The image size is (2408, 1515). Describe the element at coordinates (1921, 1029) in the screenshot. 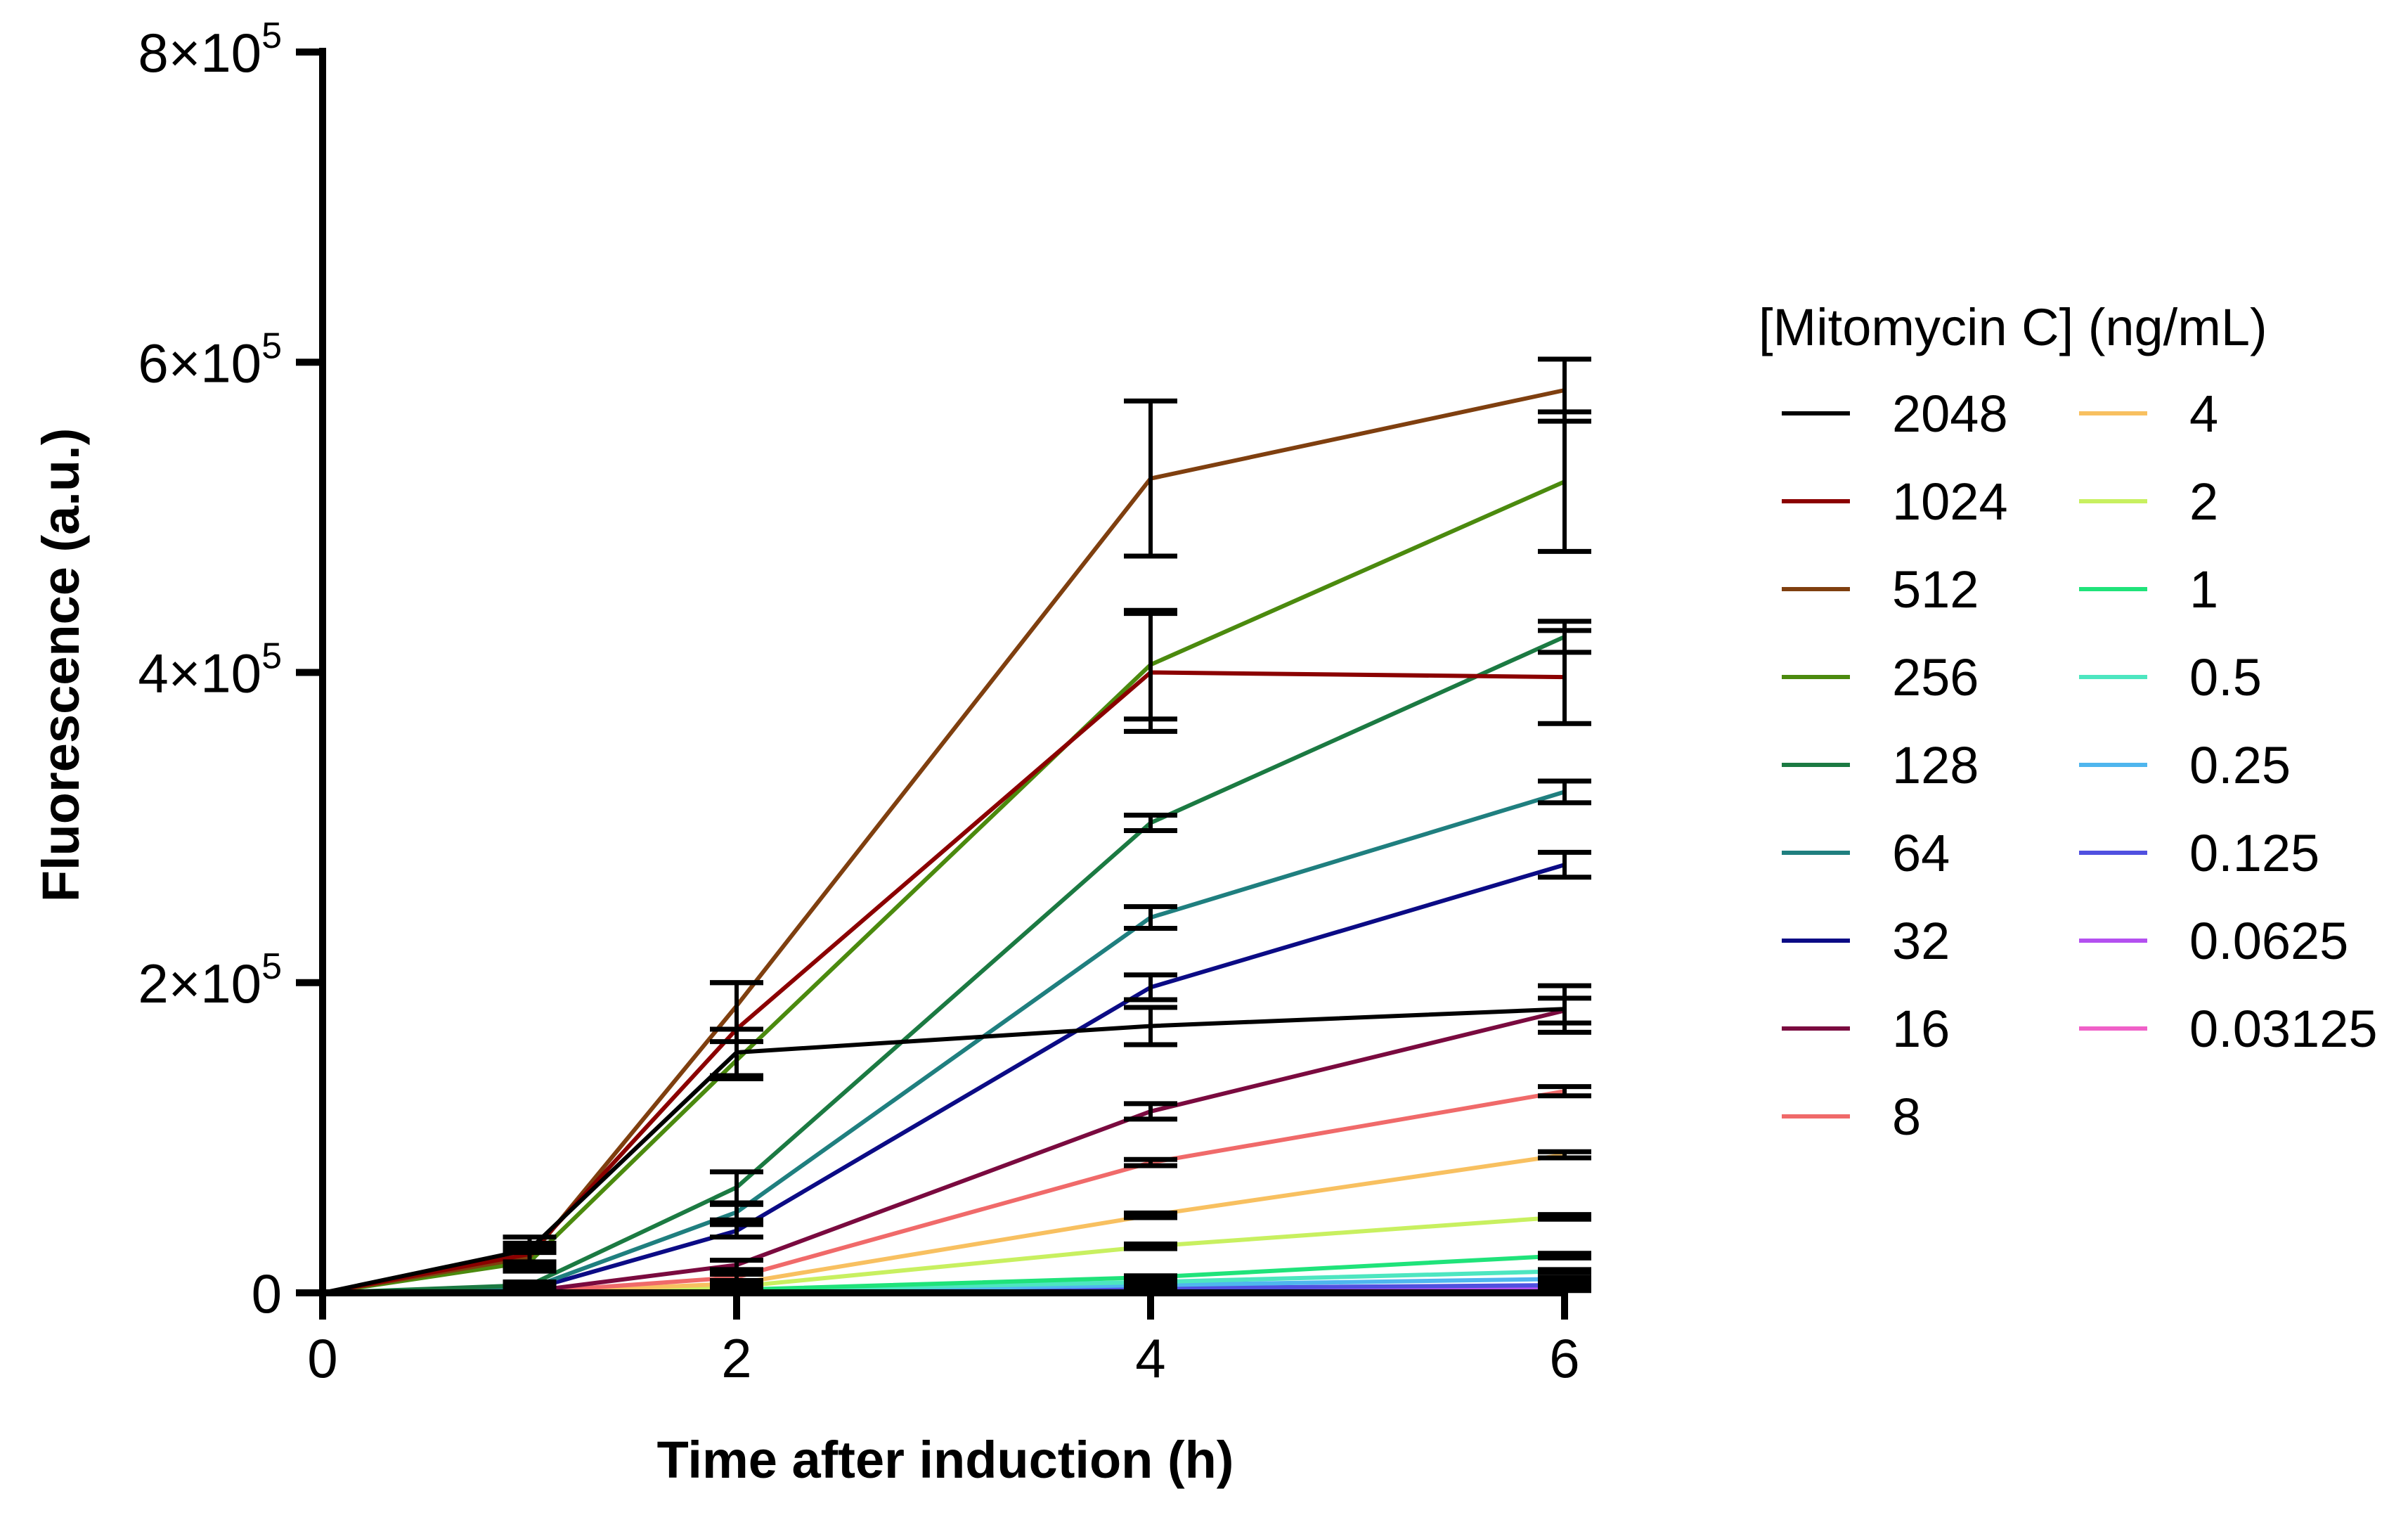

I see `legend-label-16: 16` at that location.